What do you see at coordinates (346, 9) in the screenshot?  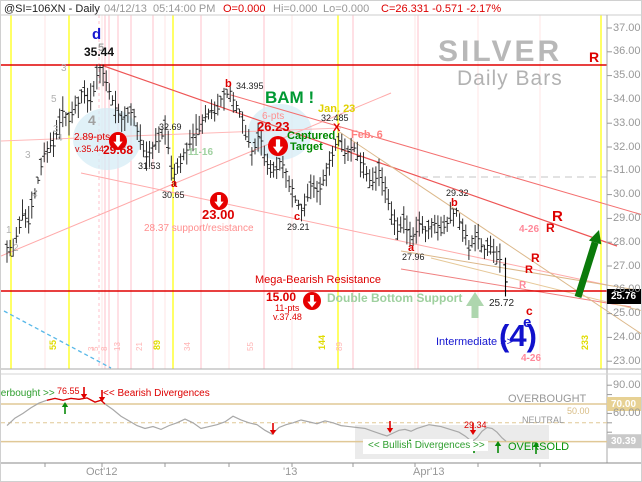 I see `low-value: Lo=0.000` at bounding box center [346, 9].